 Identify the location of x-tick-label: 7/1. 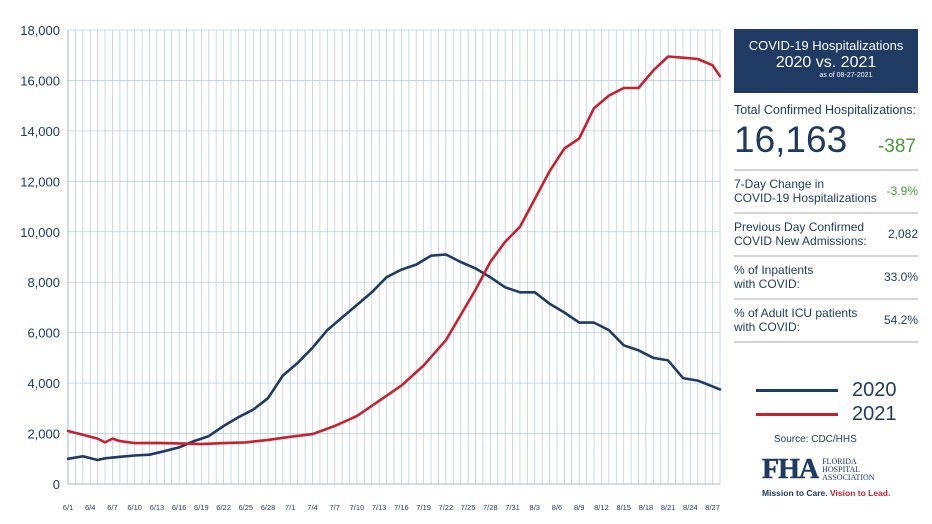
(290, 507).